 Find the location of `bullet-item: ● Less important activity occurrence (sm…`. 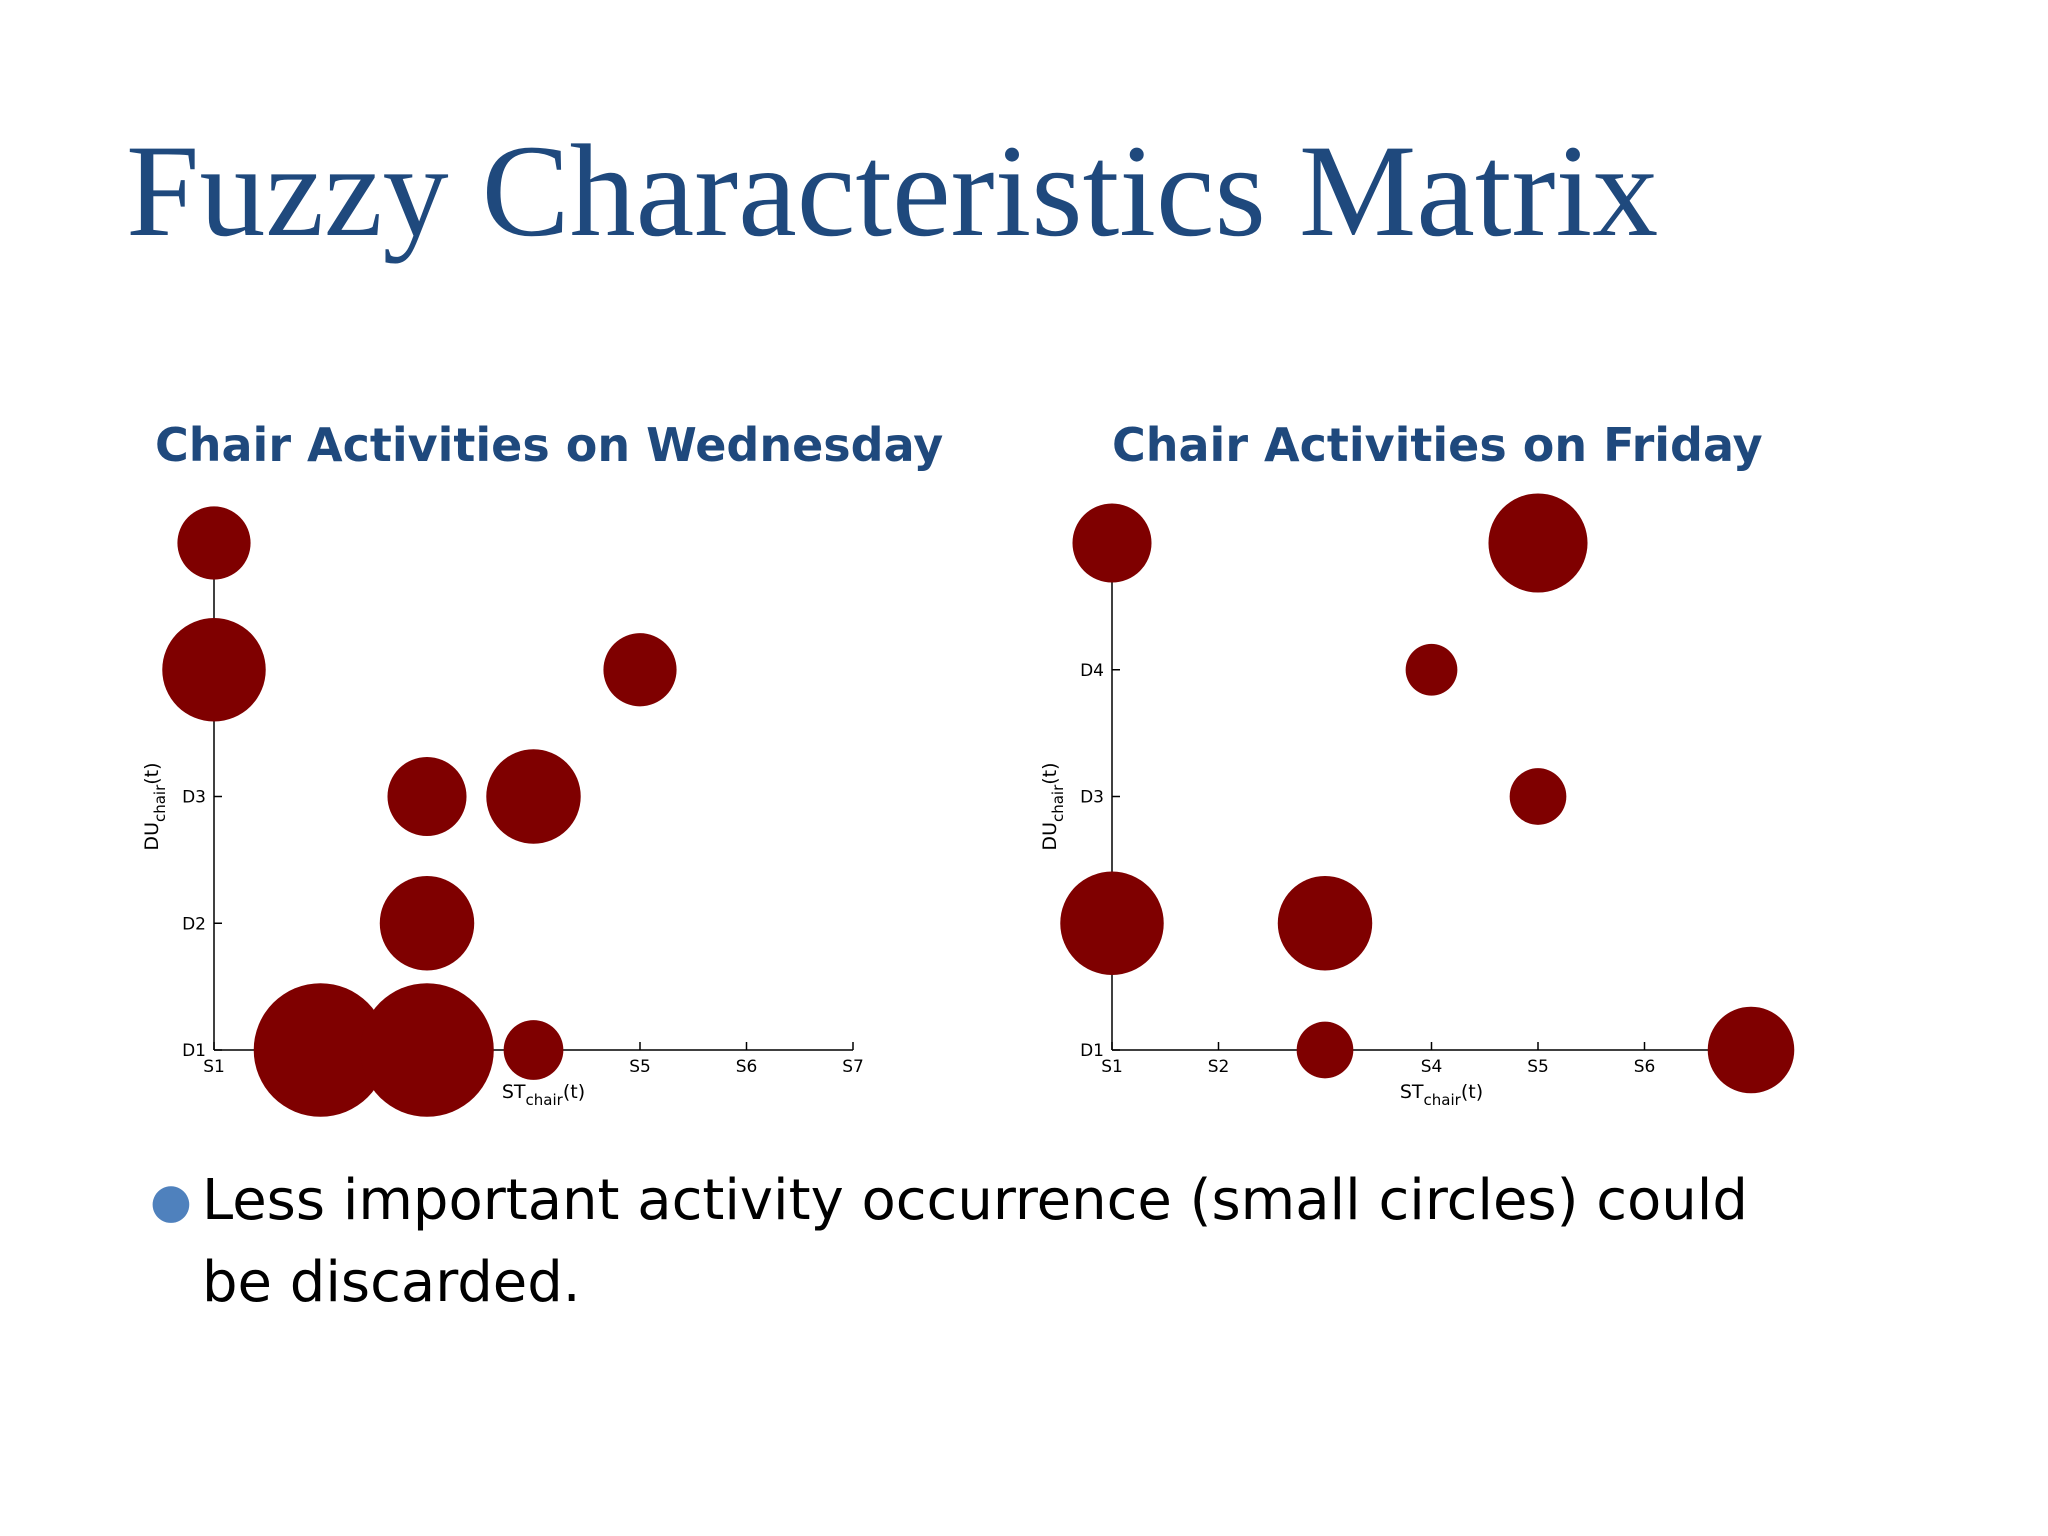

bullet-item: ● Less important activity occurrence (sm… is located at coordinates (970, 1242).